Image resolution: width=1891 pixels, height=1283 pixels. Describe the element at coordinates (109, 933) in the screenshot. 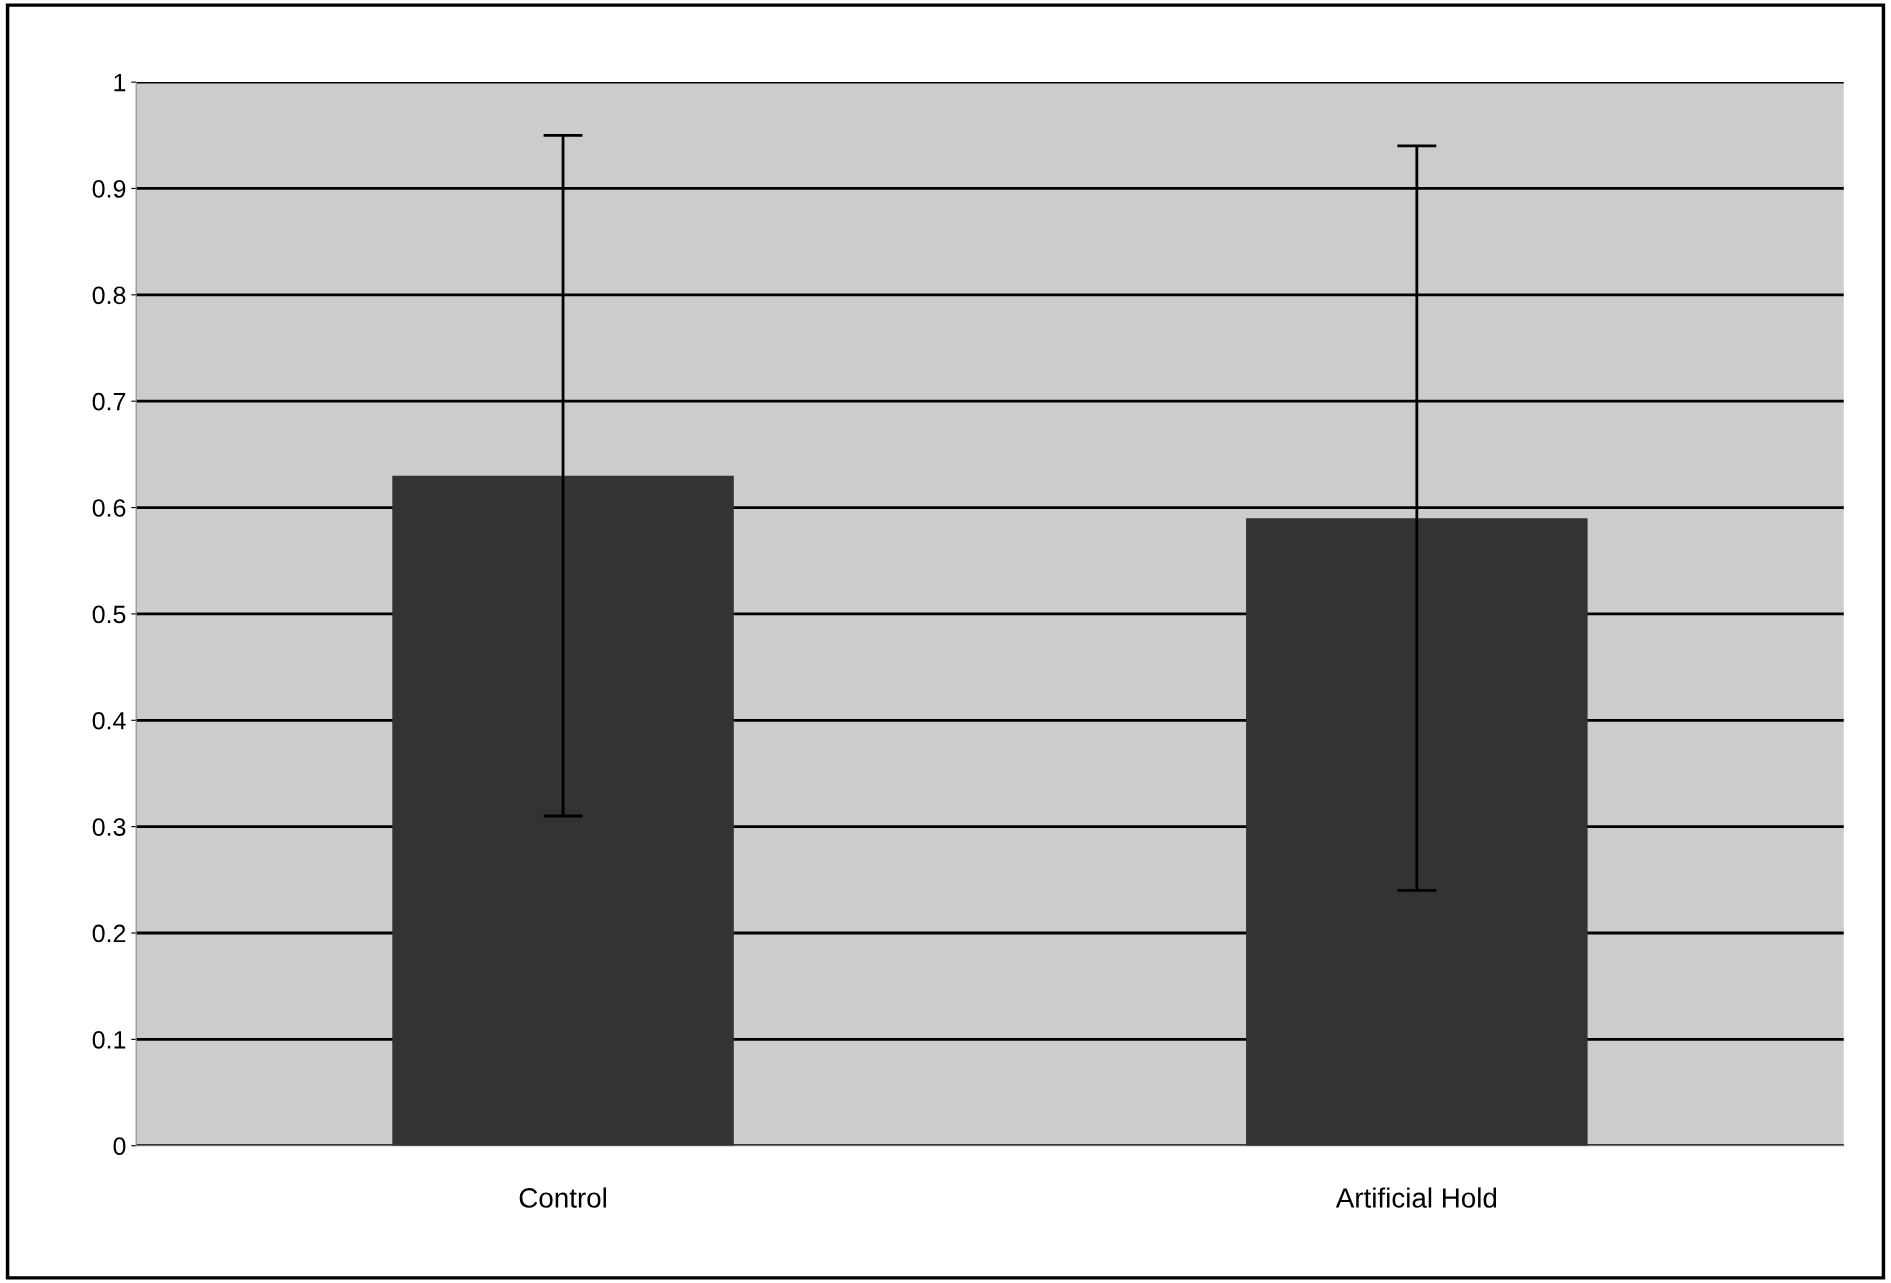

I see `y-tick-label: 0.2` at that location.